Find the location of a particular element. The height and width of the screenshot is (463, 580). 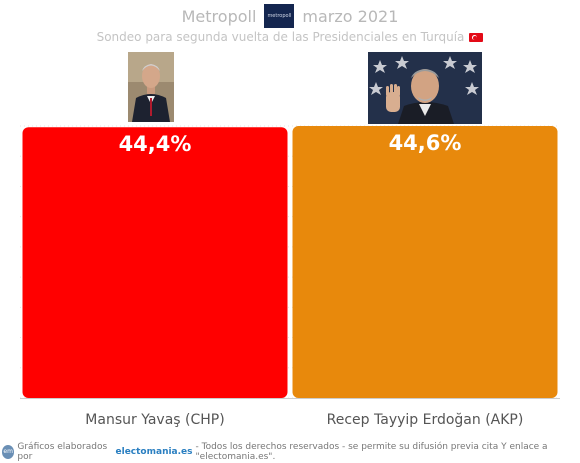

candidate-photo-erdogan is located at coordinates (425, 88).